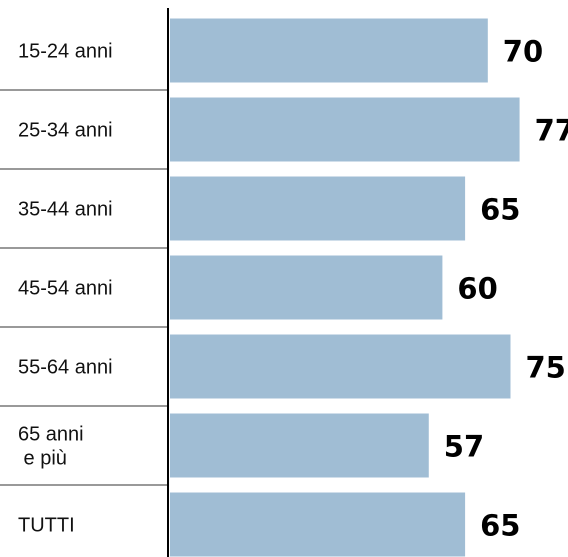 The image size is (568, 557). Describe the element at coordinates (65, 131) in the screenshot. I see `category-label: 25-34 anni` at that location.